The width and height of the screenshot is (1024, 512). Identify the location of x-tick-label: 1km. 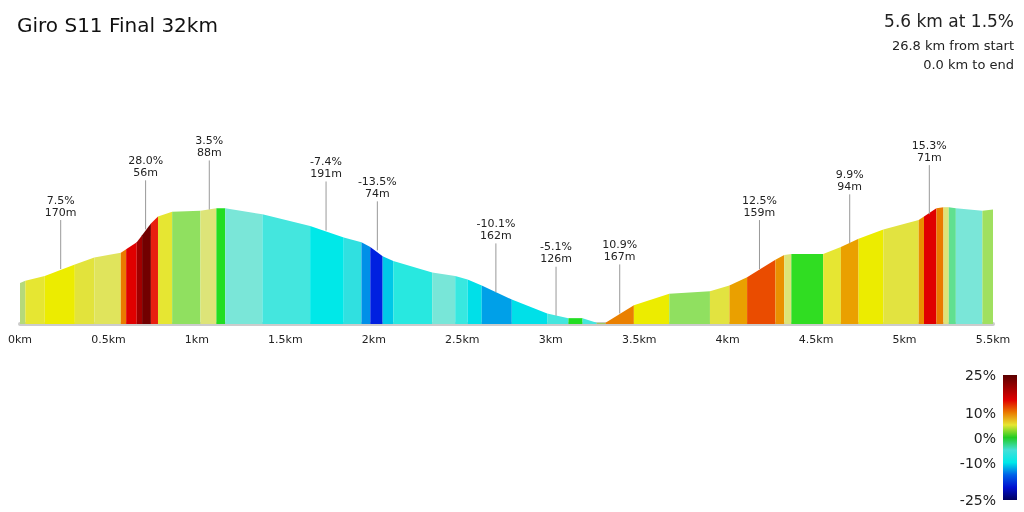
(196, 339).